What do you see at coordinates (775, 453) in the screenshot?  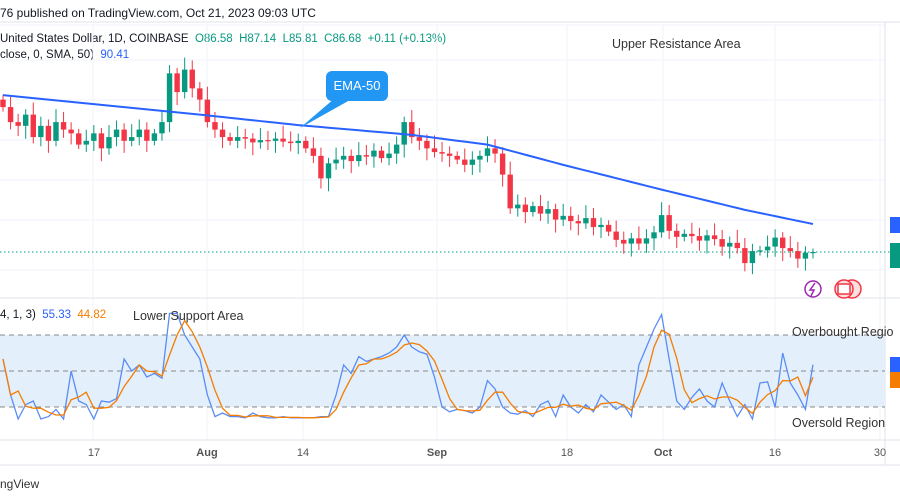 I see `time-tick: 16` at bounding box center [775, 453].